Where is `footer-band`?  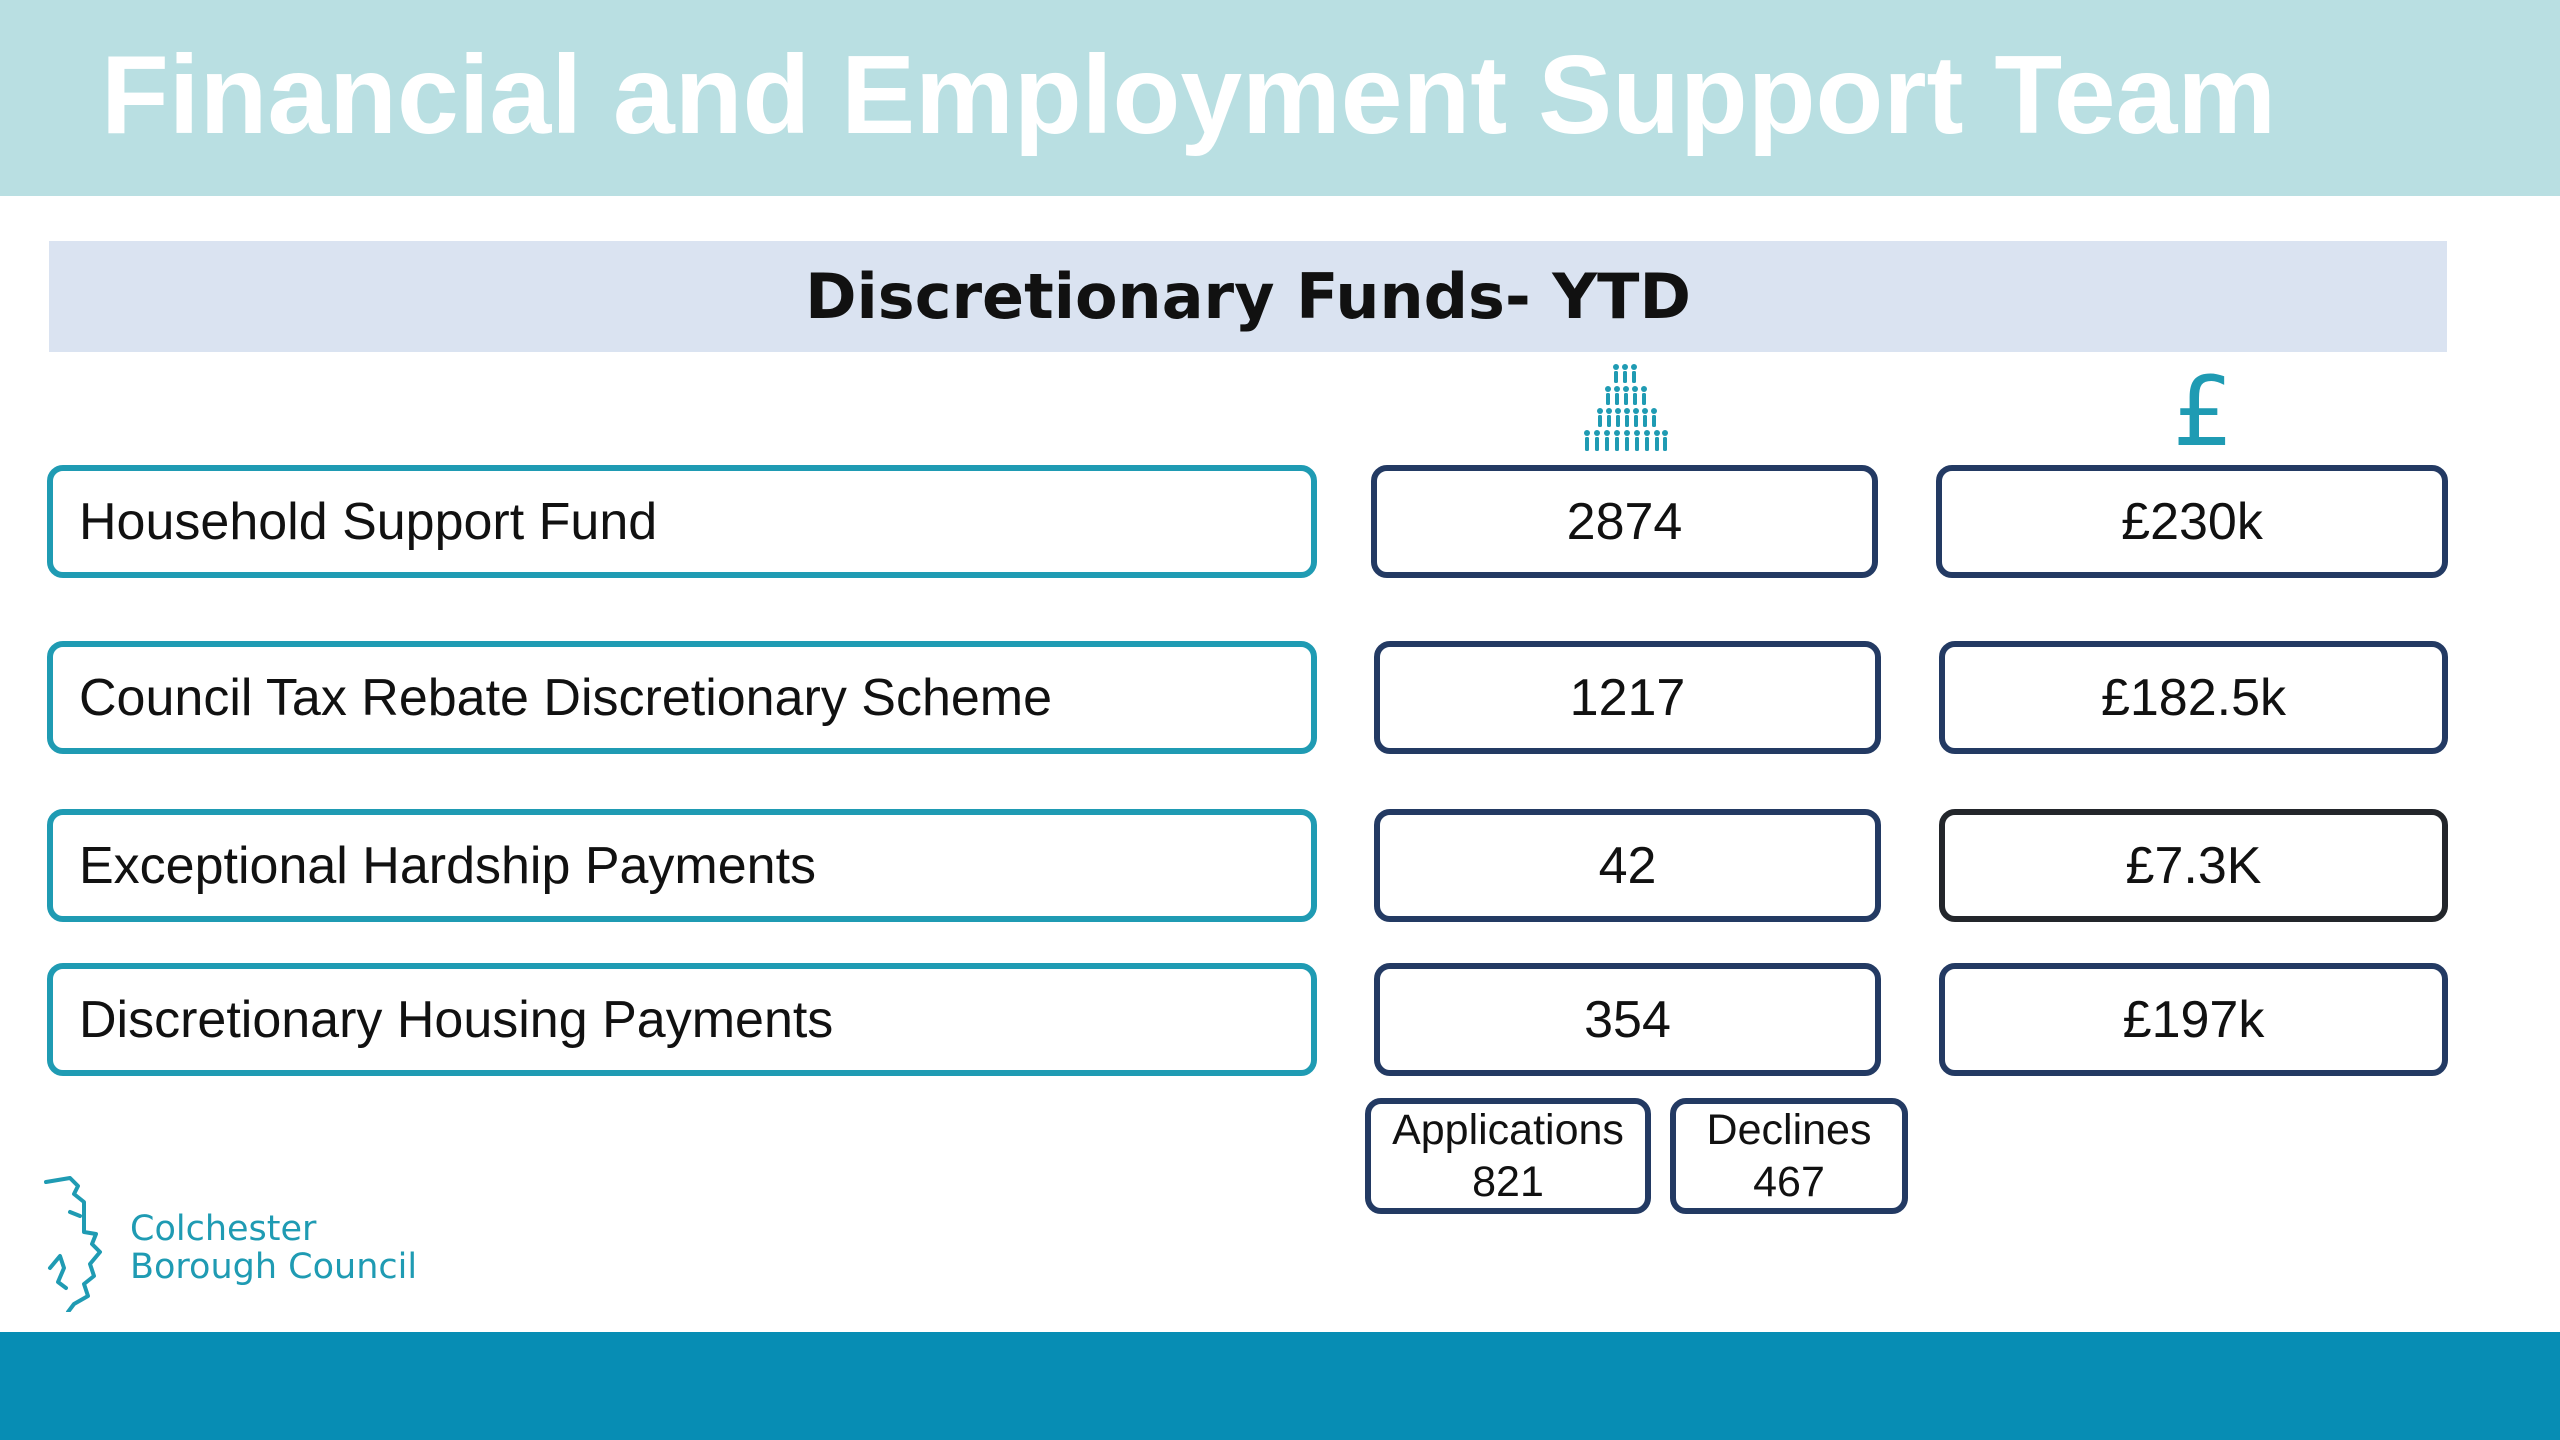
footer-band is located at coordinates (1280, 1386).